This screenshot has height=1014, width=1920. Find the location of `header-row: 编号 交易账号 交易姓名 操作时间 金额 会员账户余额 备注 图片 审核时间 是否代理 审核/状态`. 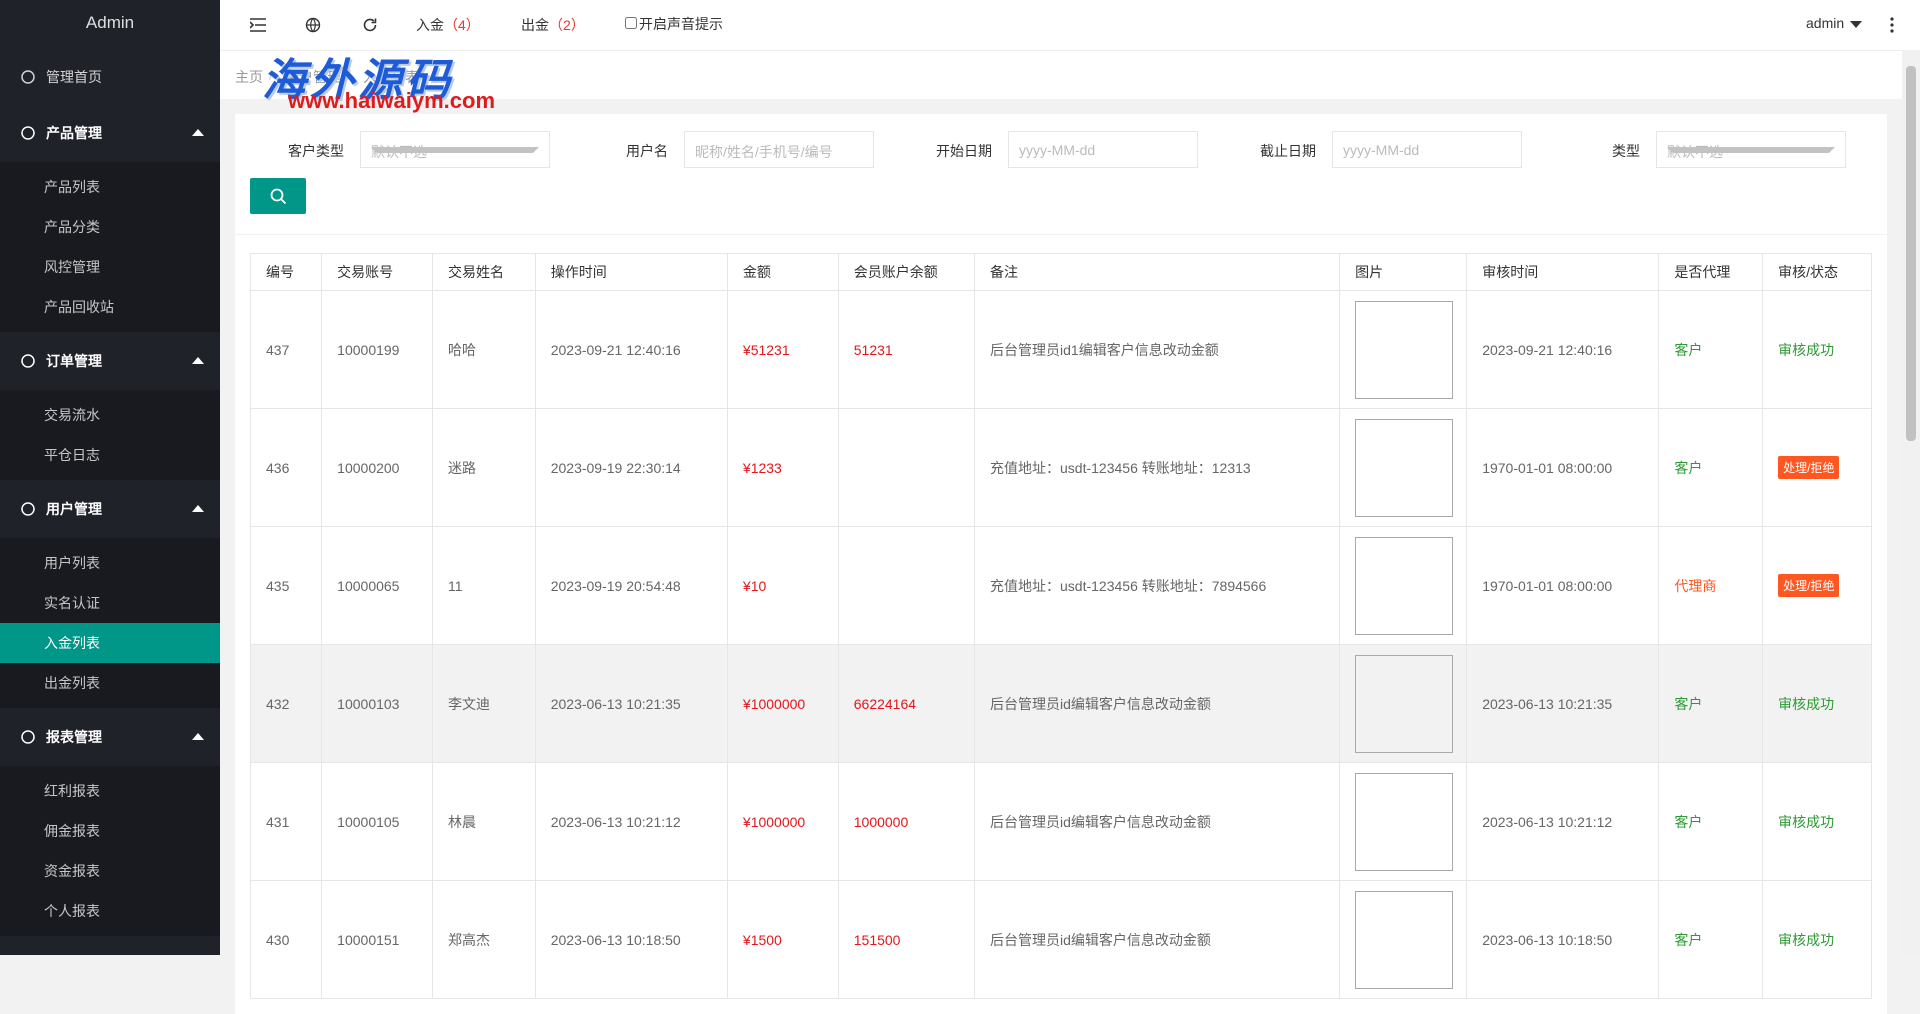

header-row: 编号 交易账号 交易姓名 操作时间 金额 会员账户余额 备注 图片 审核时间 是否代理 审核/状态 is located at coordinates (1060, 272).